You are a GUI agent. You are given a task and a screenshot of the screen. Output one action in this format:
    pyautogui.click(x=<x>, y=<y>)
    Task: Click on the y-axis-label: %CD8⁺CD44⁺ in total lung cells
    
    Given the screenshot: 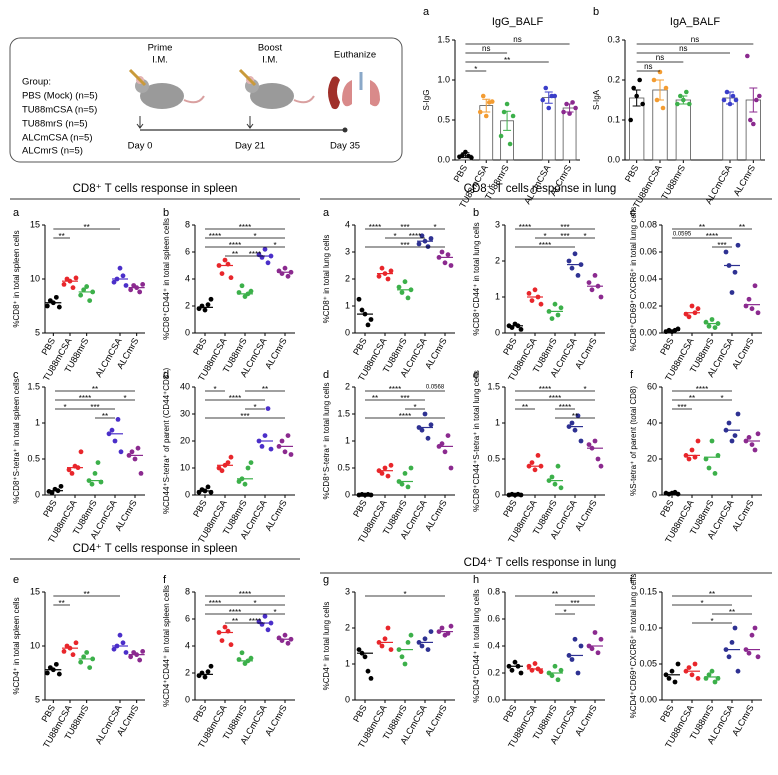 What is the action you would take?
    pyautogui.click(x=476, y=278)
    